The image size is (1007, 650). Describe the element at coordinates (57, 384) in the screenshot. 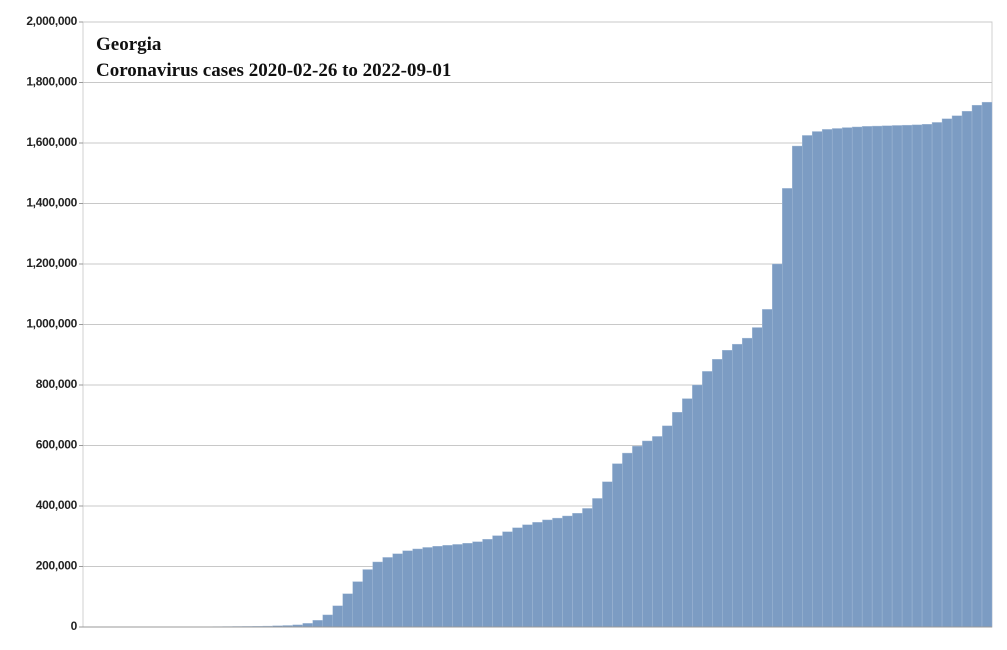

I see `y-tick-label: 800,000` at that location.